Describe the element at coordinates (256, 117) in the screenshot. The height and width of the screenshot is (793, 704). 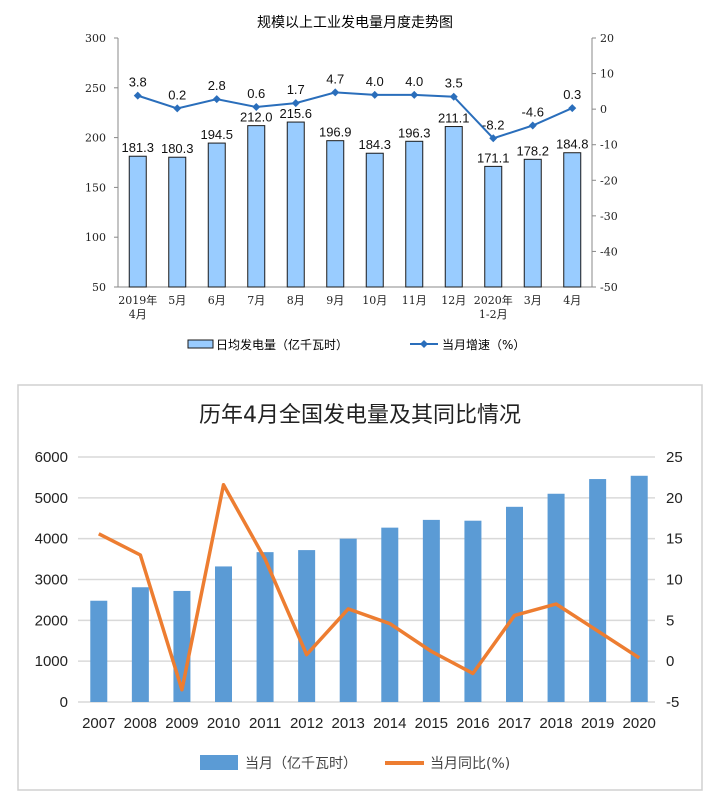
I see `bar-data-label: 212.0` at that location.